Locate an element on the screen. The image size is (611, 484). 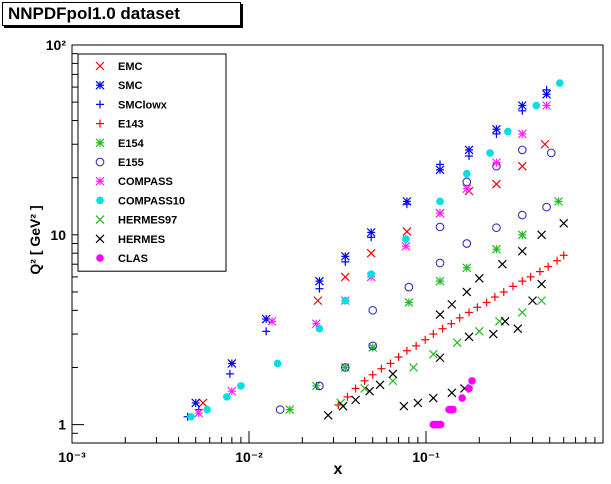
legend-label: EMC is located at coordinates (130, 67).